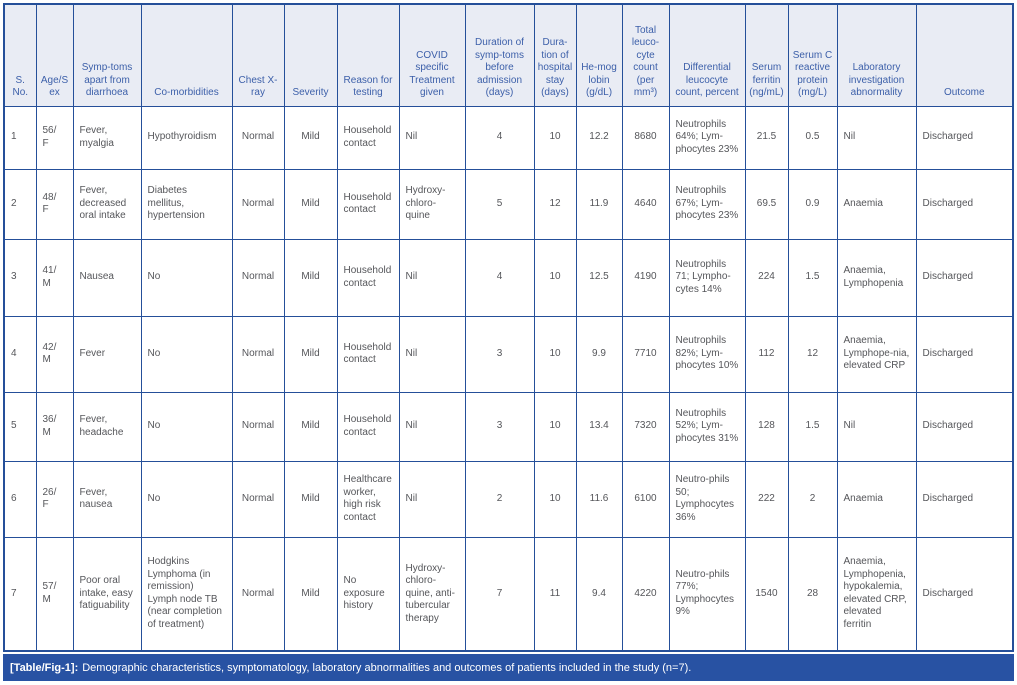  What do you see at coordinates (54, 55) in the screenshot?
I see `col-header-age-sex: Age/Sex` at bounding box center [54, 55].